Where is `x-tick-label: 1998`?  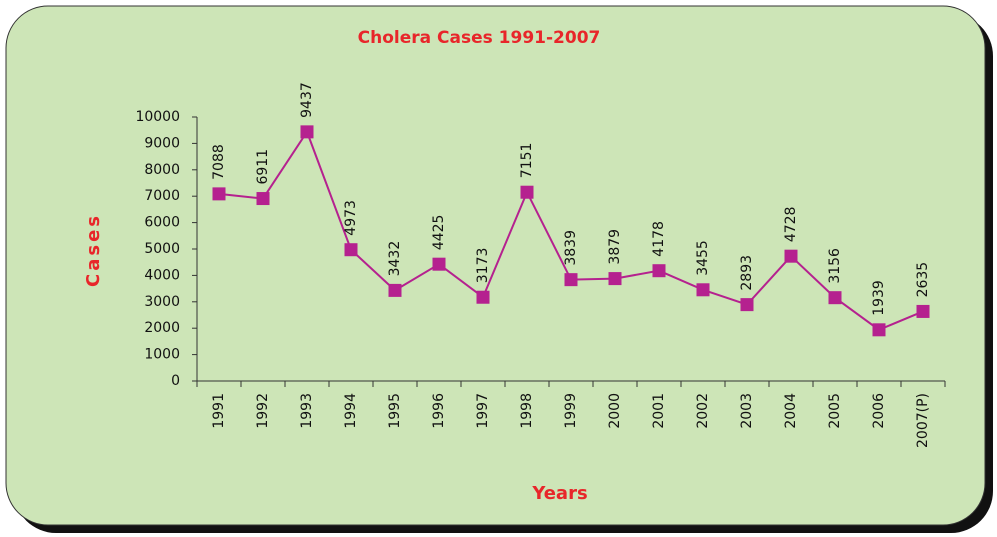 x-tick-label: 1998 is located at coordinates (527, 411).